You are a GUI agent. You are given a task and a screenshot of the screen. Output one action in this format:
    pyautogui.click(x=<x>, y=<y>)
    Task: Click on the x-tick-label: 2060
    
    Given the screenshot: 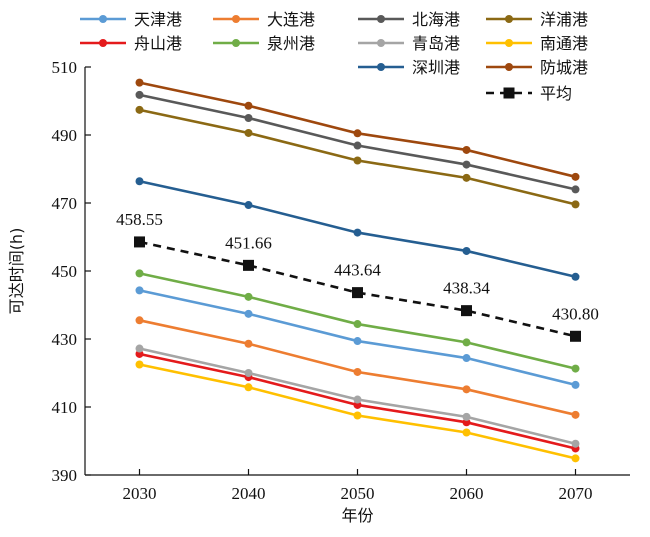 What is the action you would take?
    pyautogui.click(x=467, y=493)
    